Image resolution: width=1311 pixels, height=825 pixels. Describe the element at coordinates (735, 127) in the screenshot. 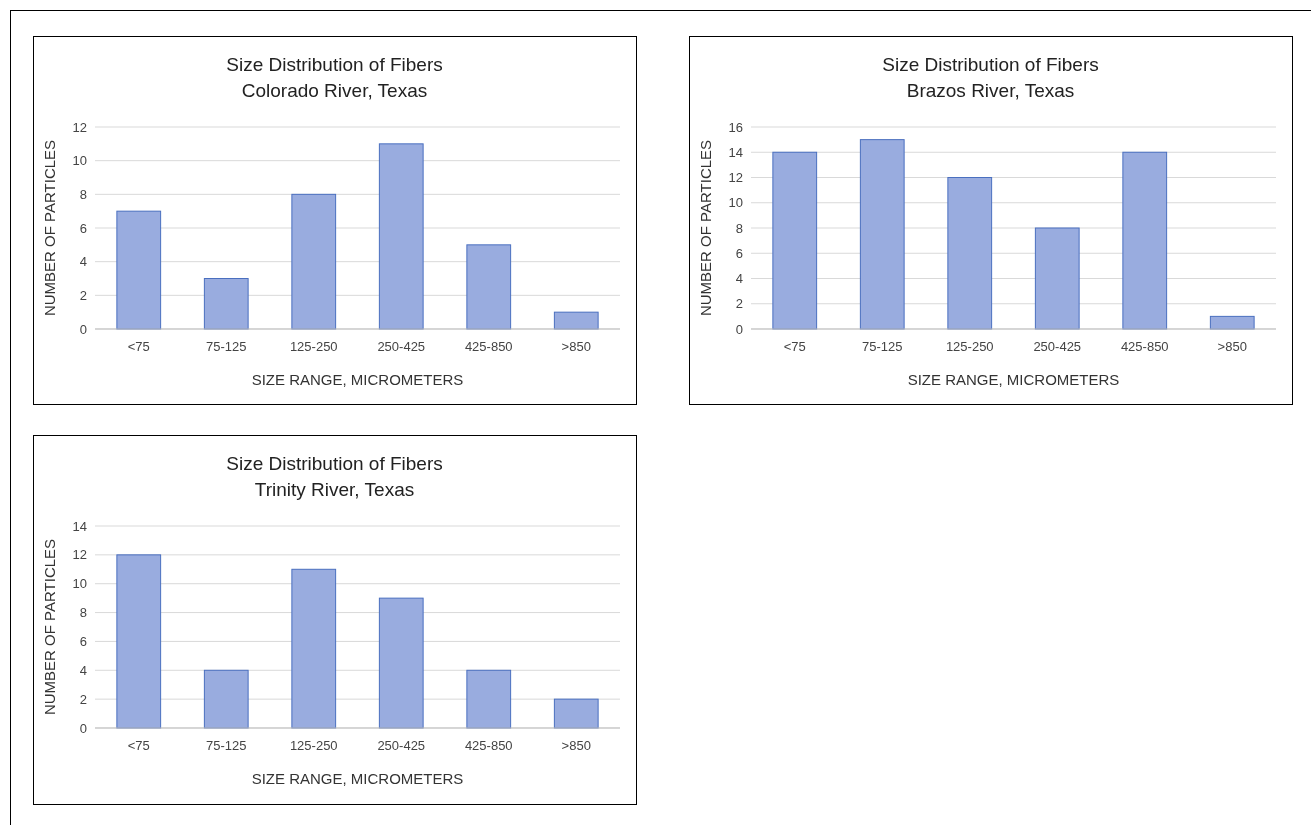

I see `y-tick-label: 16` at that location.